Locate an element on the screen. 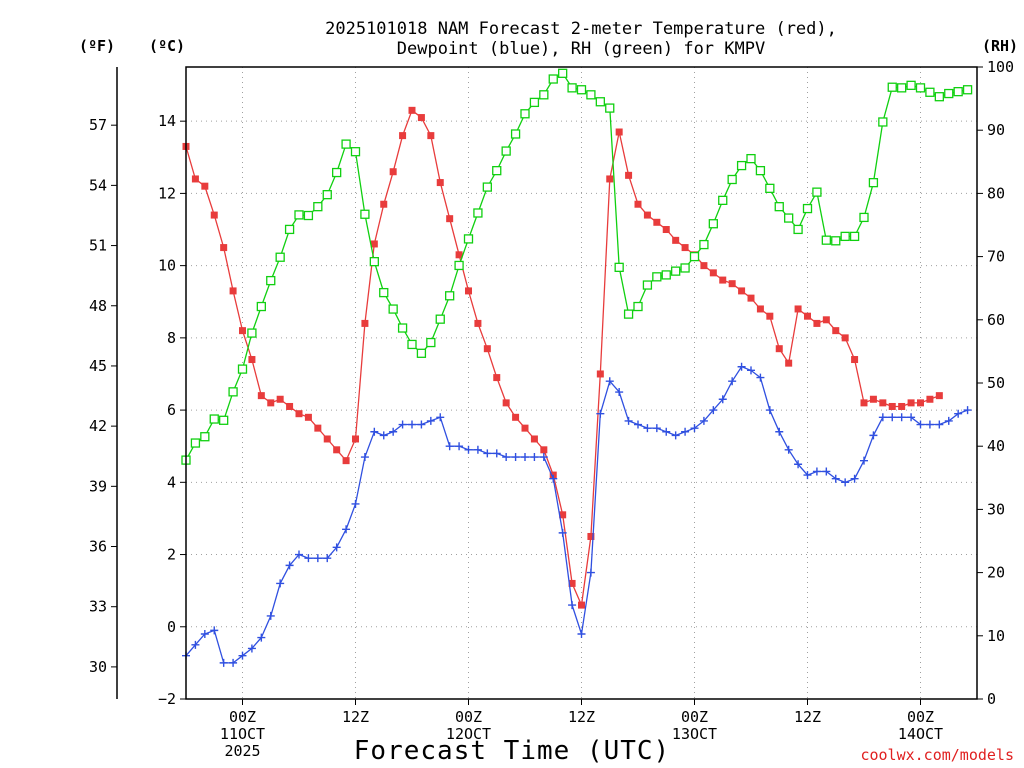 Image resolution: width=1024 pixels, height=768 pixels. celsius-tick-label: −2 is located at coordinates (167, 699).